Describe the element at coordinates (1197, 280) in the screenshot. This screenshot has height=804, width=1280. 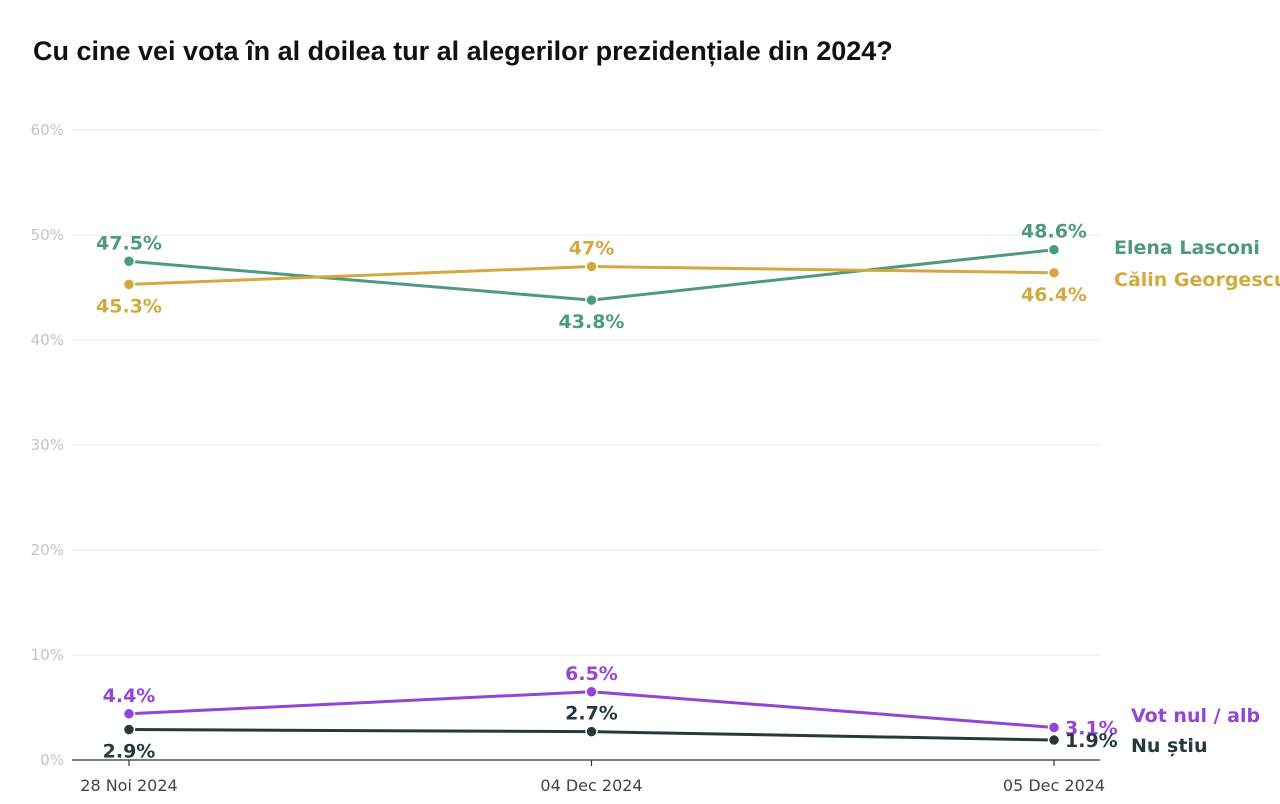
I see `series-label: Călin Georgescu` at that location.